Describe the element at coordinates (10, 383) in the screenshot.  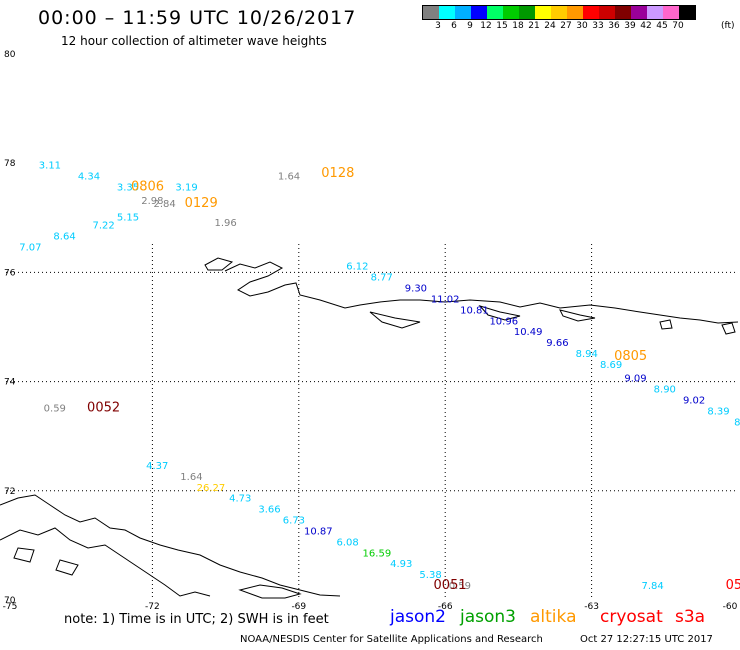
I see `latitude-tick-label: 74` at that location.